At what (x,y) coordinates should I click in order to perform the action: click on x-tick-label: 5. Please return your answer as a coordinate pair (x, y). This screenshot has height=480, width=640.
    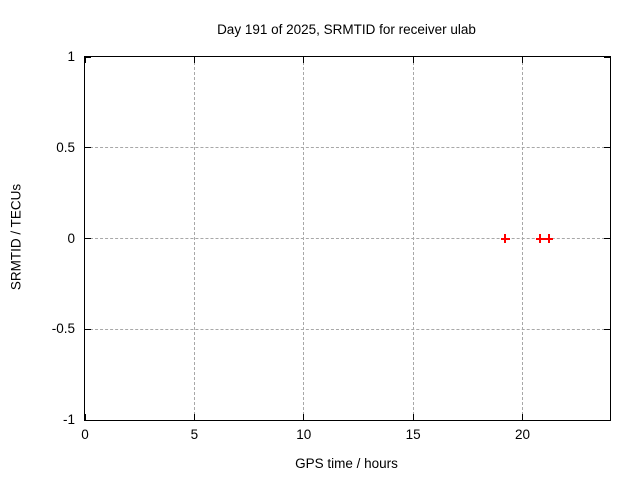
    Looking at the image, I should click on (194, 434).